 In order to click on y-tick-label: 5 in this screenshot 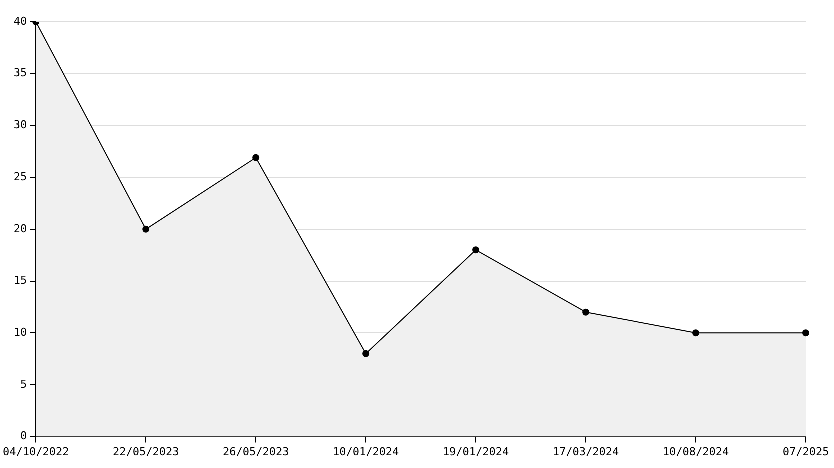, I will do `click(24, 384)`.